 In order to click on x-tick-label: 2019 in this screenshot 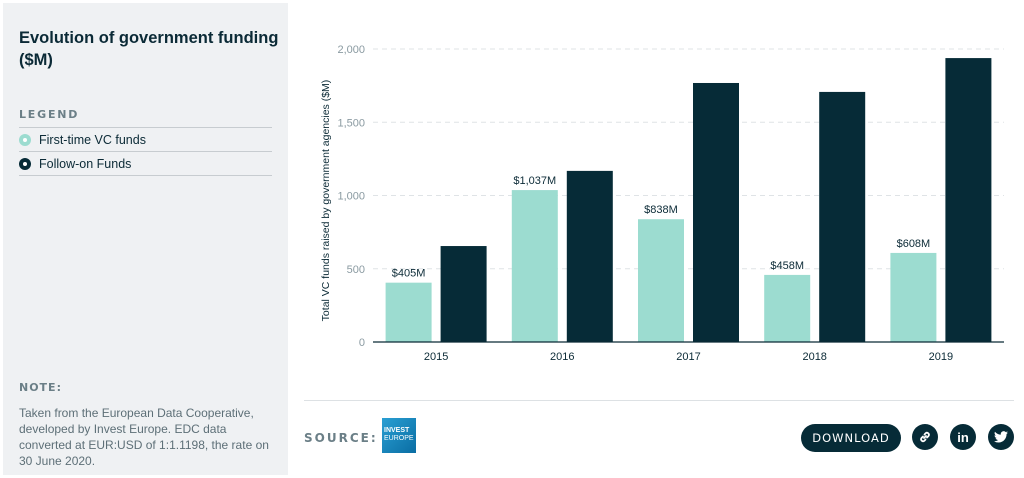, I will do `click(941, 357)`.